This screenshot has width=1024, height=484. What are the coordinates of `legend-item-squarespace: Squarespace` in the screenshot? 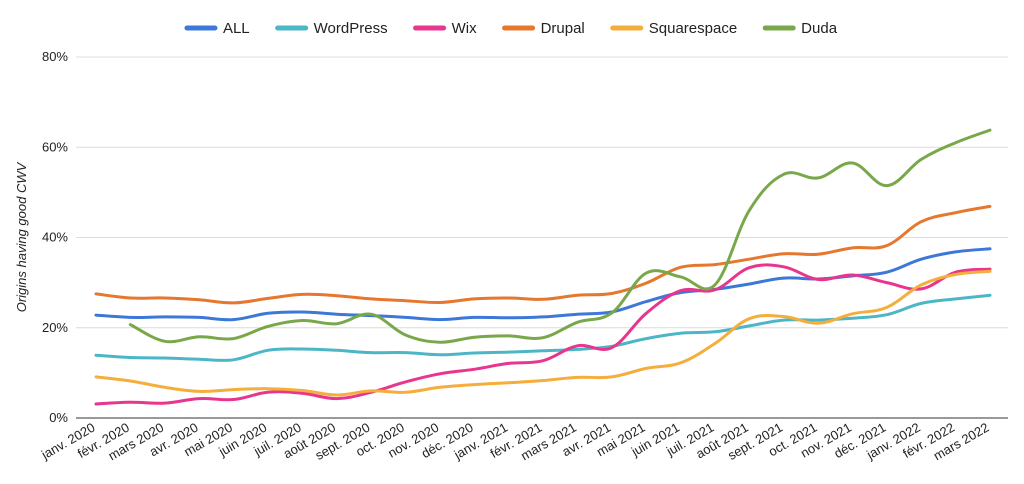 It's located at (673, 28).